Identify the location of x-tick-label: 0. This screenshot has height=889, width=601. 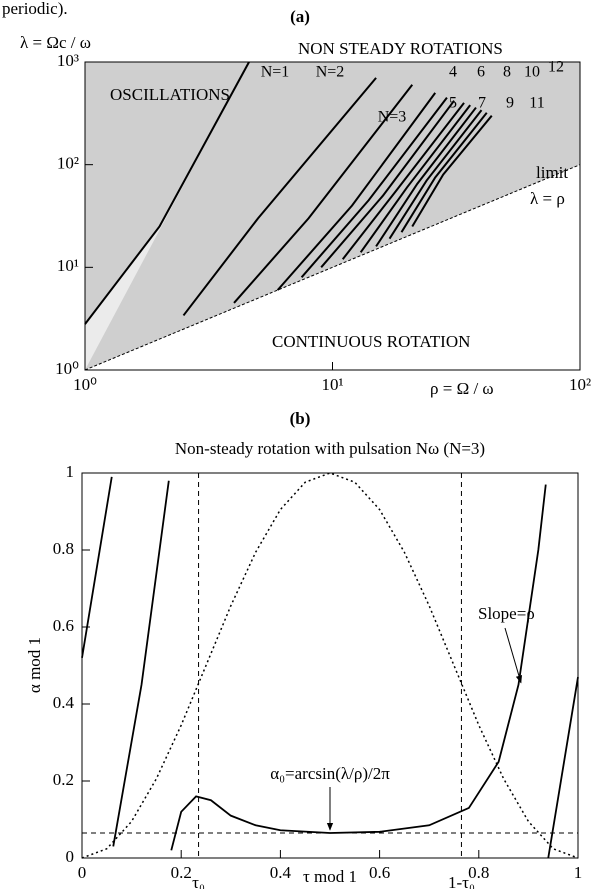
(82, 872).